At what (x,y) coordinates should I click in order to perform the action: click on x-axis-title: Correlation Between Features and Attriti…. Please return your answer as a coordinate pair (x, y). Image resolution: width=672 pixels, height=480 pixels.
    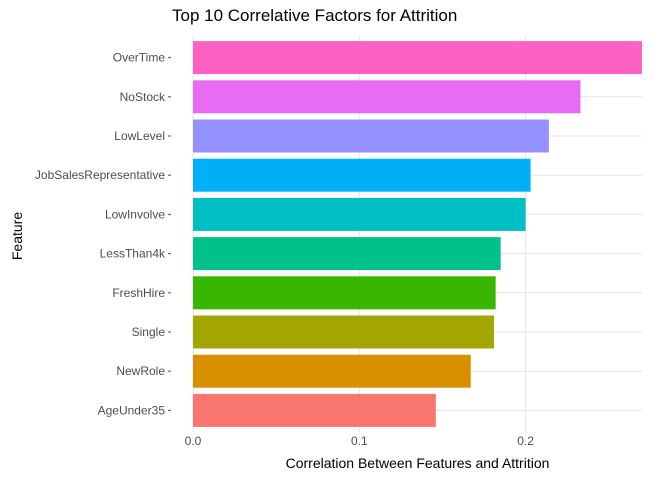
    Looking at the image, I should click on (417, 463).